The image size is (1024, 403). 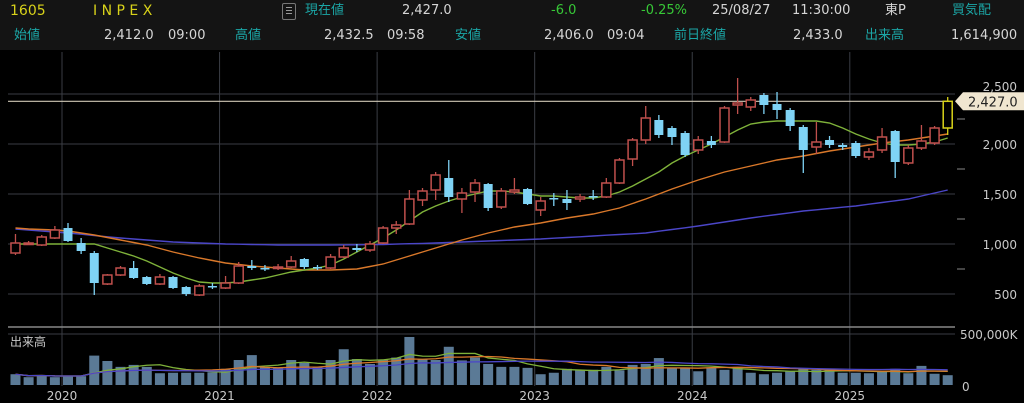 What do you see at coordinates (966, 387) in the screenshot?
I see `volume-tick-label: 0` at bounding box center [966, 387].